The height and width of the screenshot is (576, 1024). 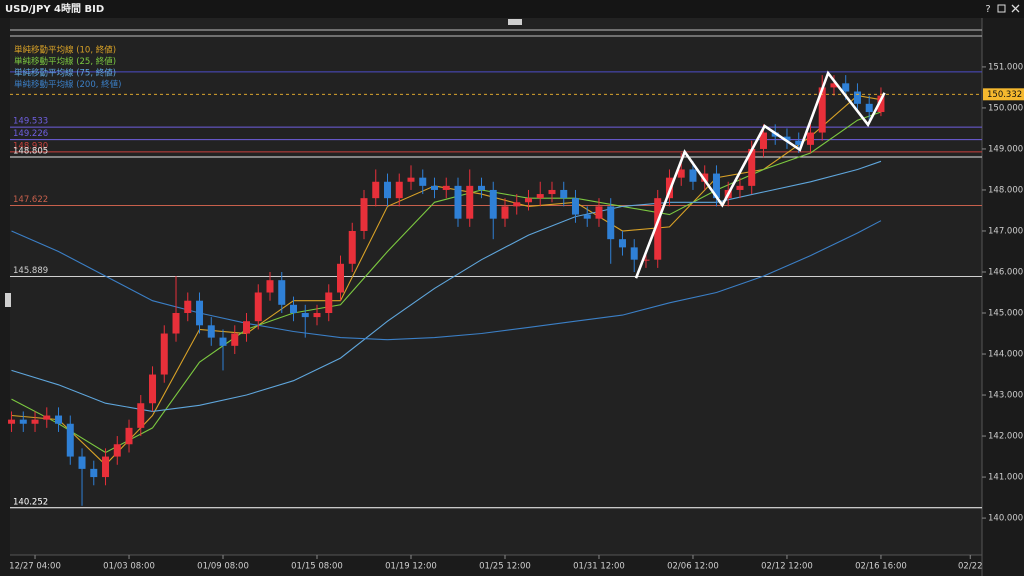 I want to click on legend-entry: 単純移動平均線 (75, 終値), so click(x=65, y=73).